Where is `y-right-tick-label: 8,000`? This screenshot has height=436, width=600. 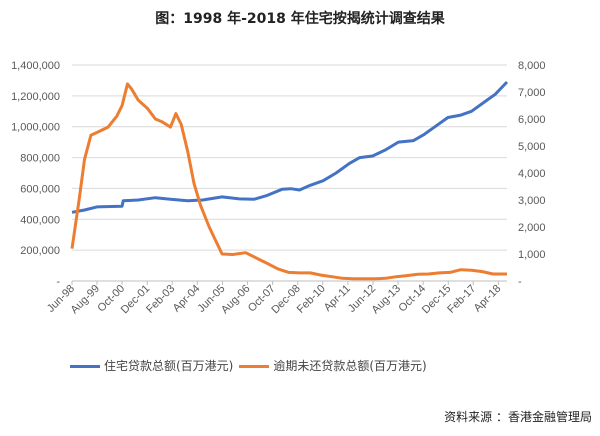
y-right-tick-label: 8,000 is located at coordinates (532, 66).